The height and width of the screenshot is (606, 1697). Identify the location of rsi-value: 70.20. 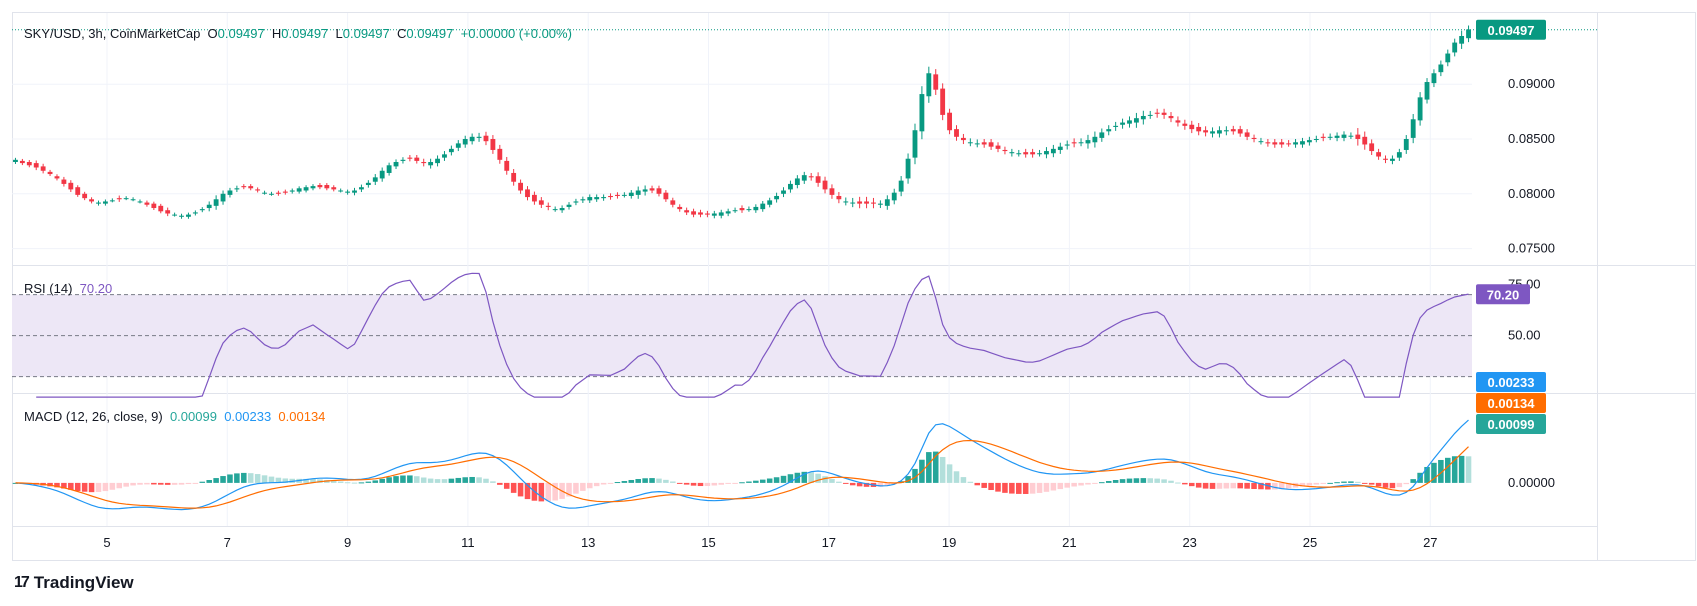
(96, 288).